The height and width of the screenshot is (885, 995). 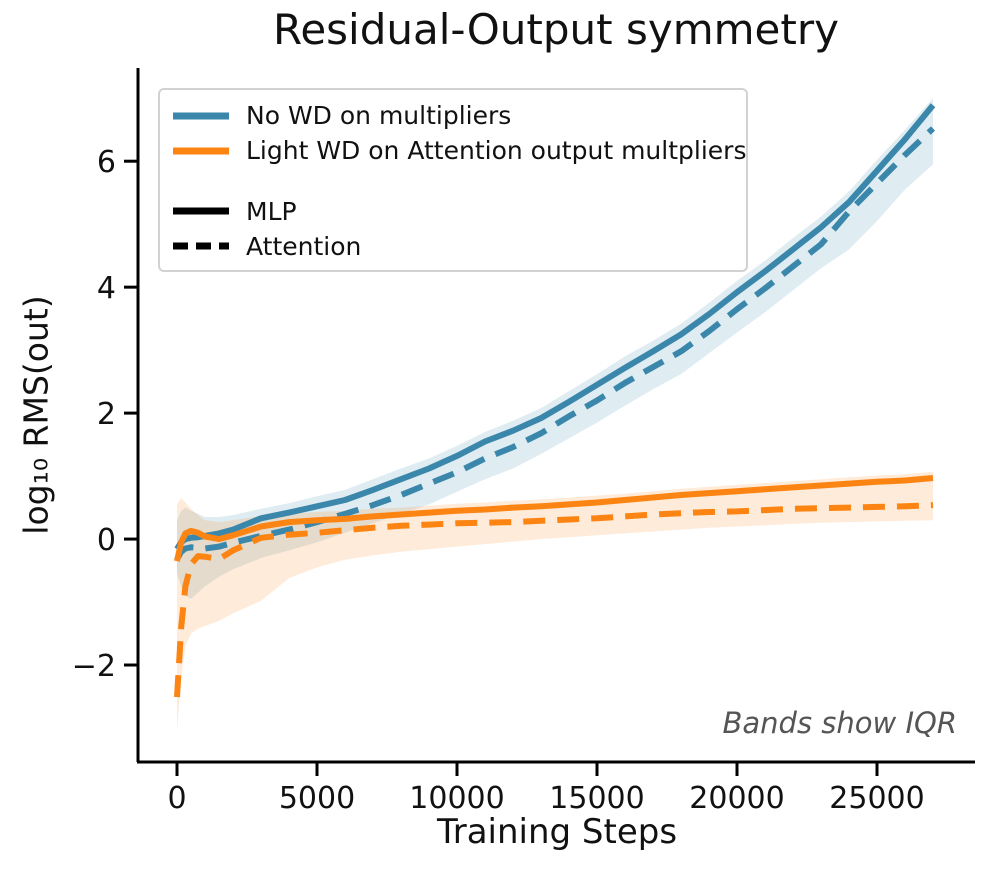 What do you see at coordinates (106, 414) in the screenshot?
I see `y-tick-label: 2` at bounding box center [106, 414].